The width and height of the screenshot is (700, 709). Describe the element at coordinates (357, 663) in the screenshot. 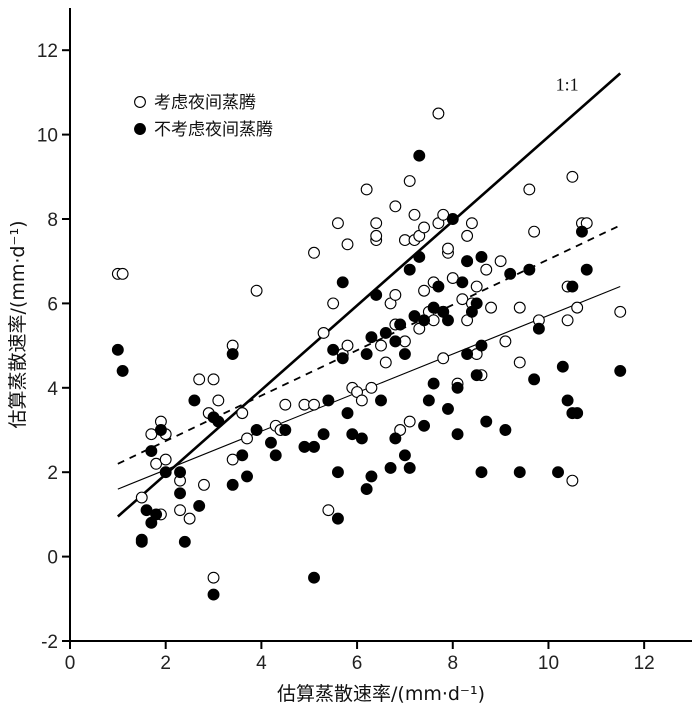

I see `x-tick-label: 6` at that location.